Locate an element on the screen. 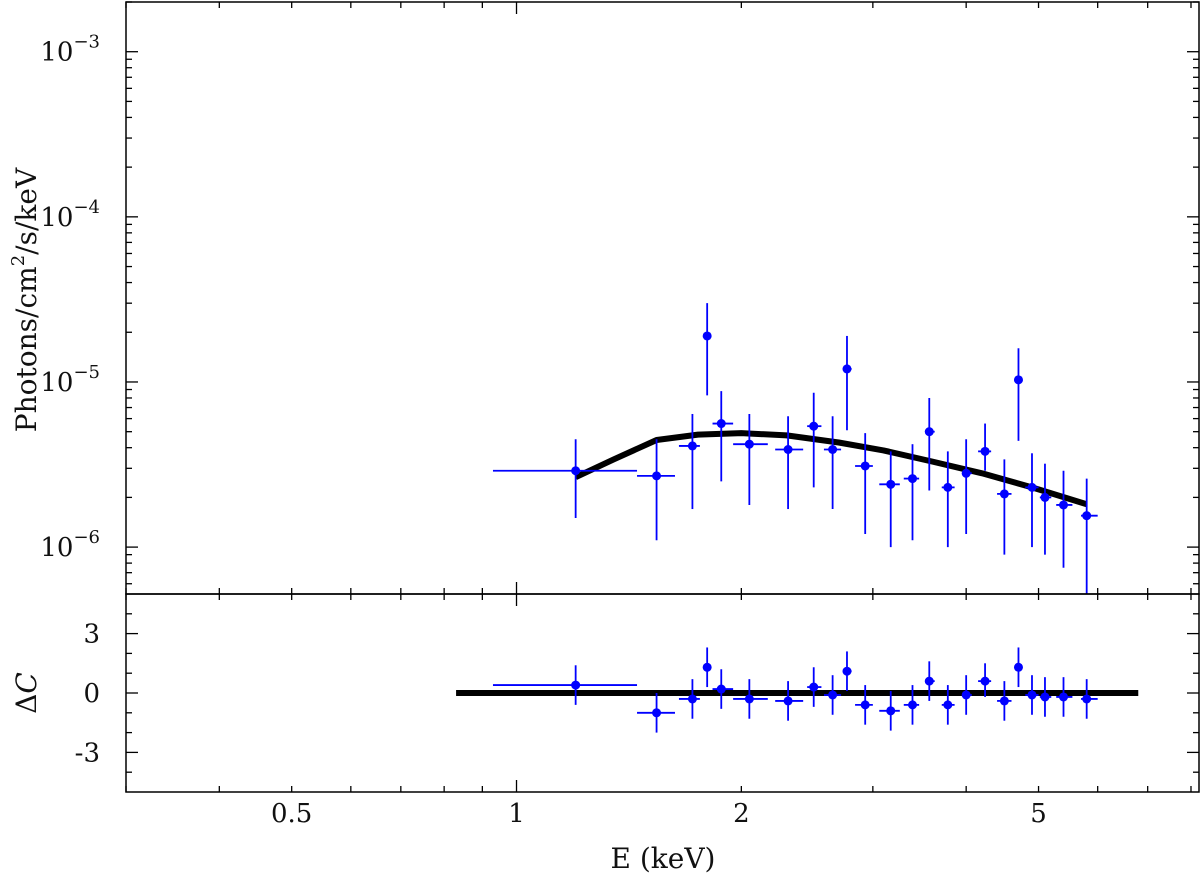  spectrum-y-tick-labels: 10⁻⁶ 10⁻⁵ 10⁻⁴ 10⁻³ is located at coordinates (70, 297).